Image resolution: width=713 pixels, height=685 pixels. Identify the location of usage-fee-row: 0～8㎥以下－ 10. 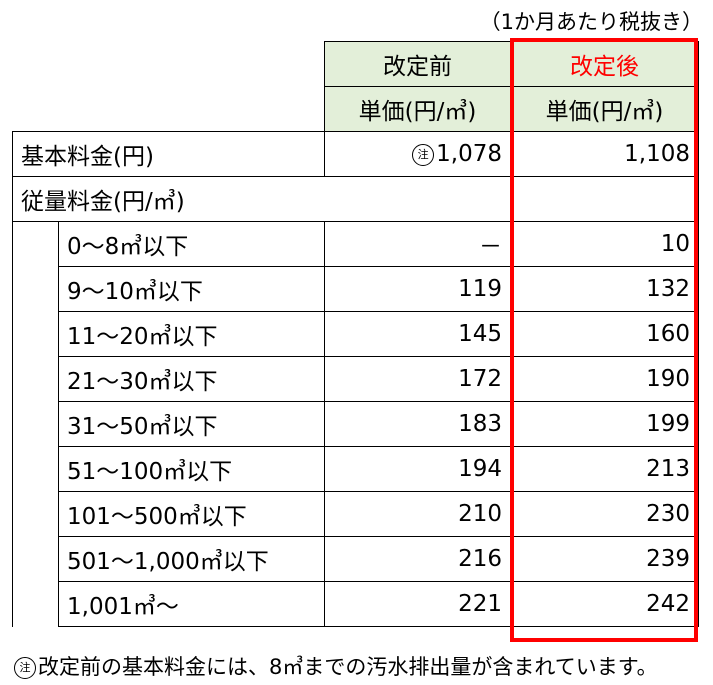
(355, 244).